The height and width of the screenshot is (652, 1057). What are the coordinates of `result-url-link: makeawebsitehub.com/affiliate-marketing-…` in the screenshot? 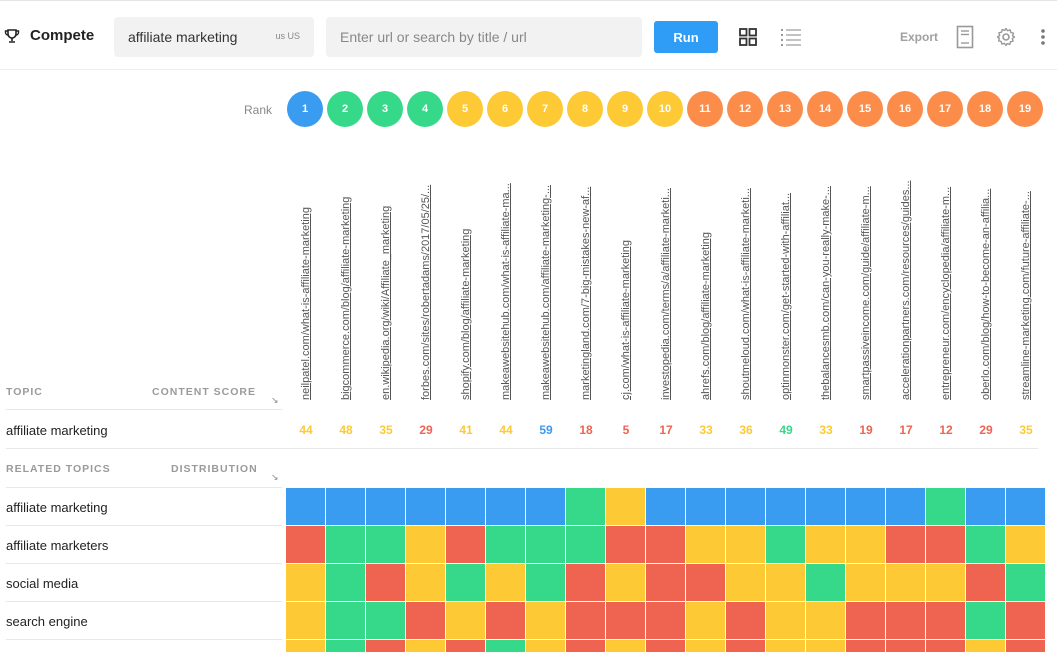 It's located at (546, 292).